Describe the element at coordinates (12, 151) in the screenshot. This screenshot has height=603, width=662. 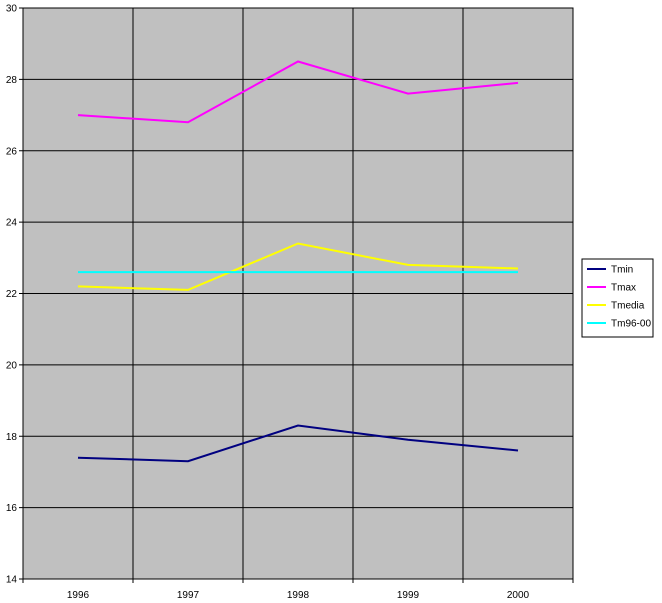
I see `y-tick-label: 26` at that location.